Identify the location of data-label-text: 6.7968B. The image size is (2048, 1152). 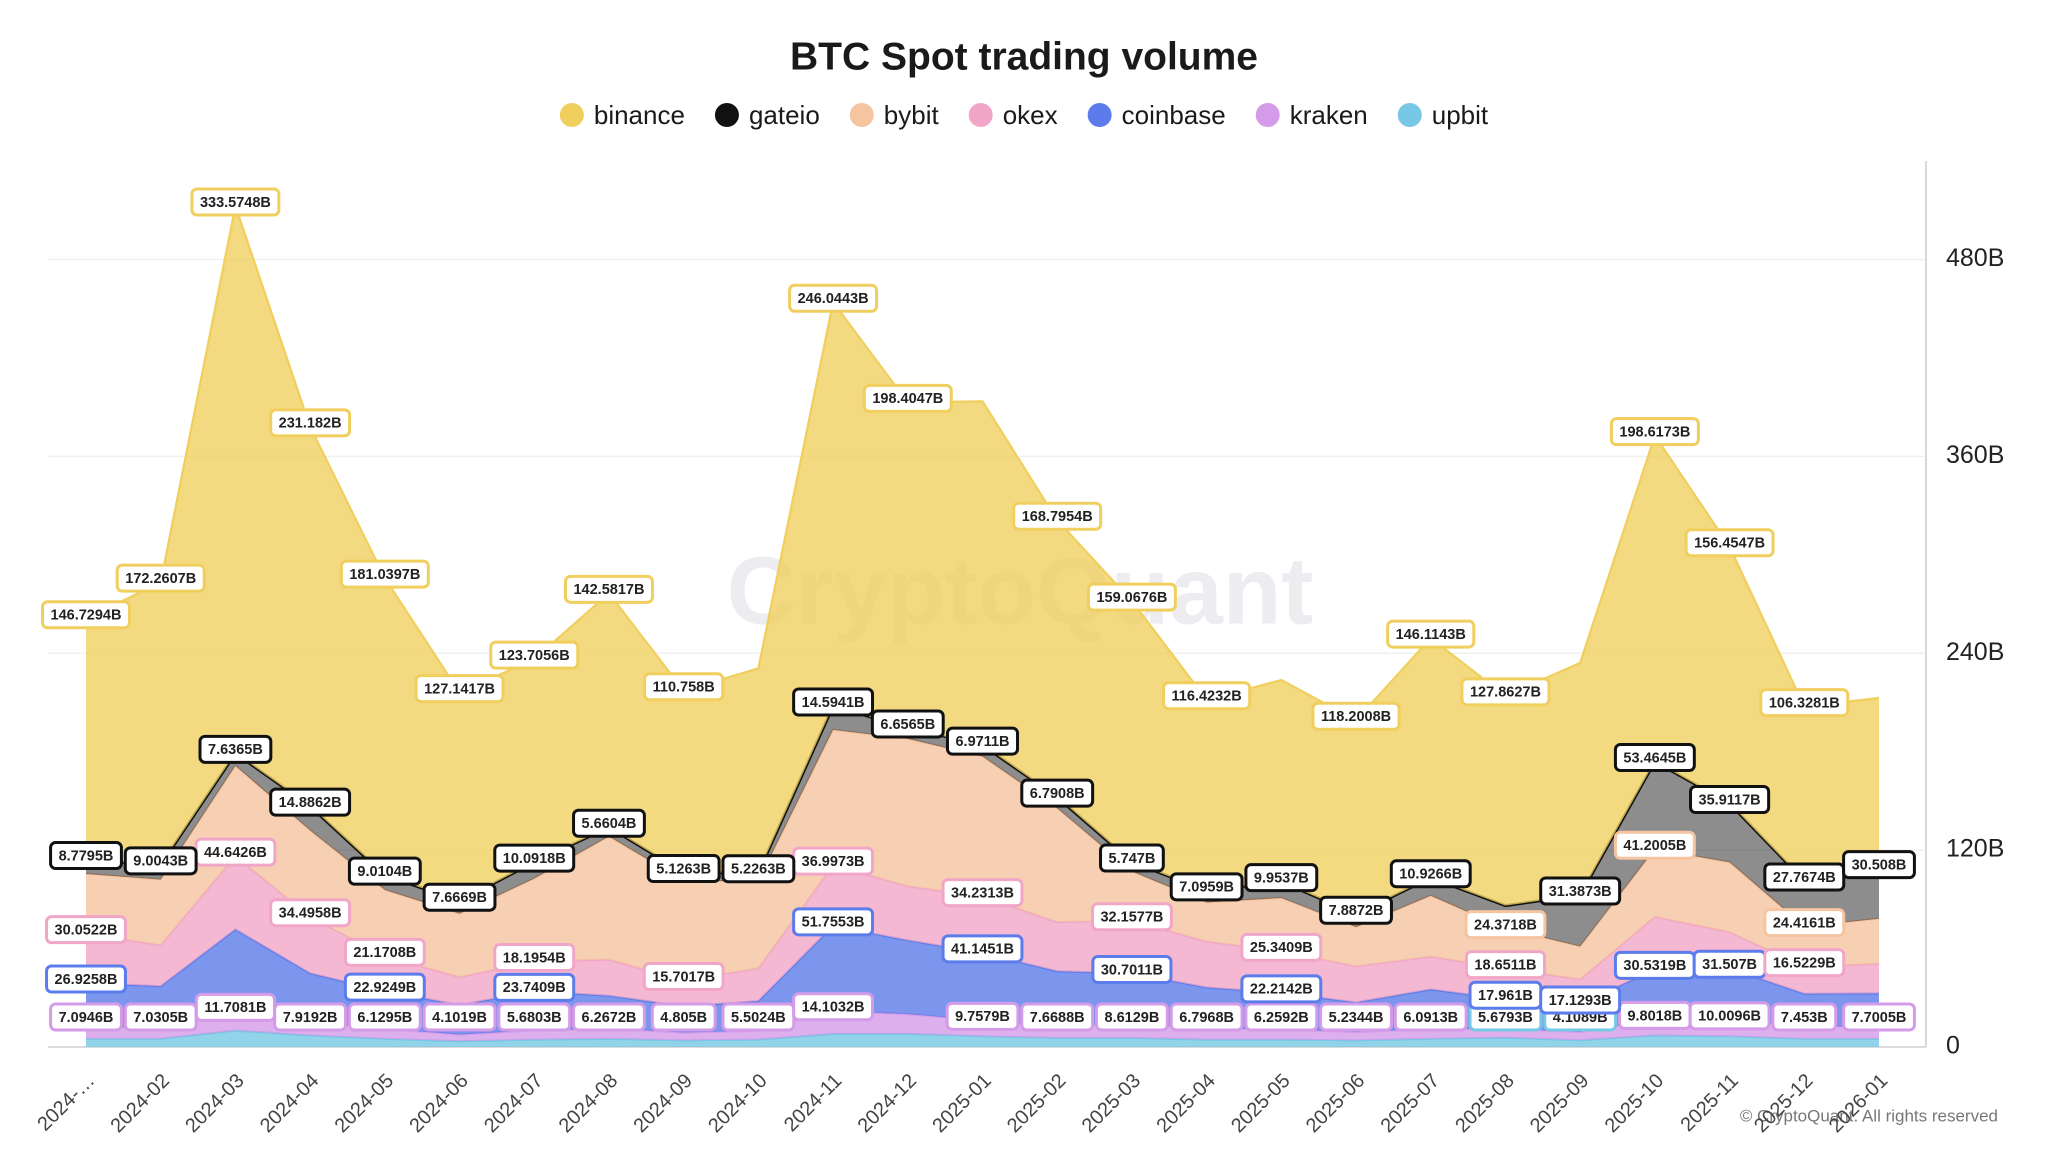
(1206, 1018).